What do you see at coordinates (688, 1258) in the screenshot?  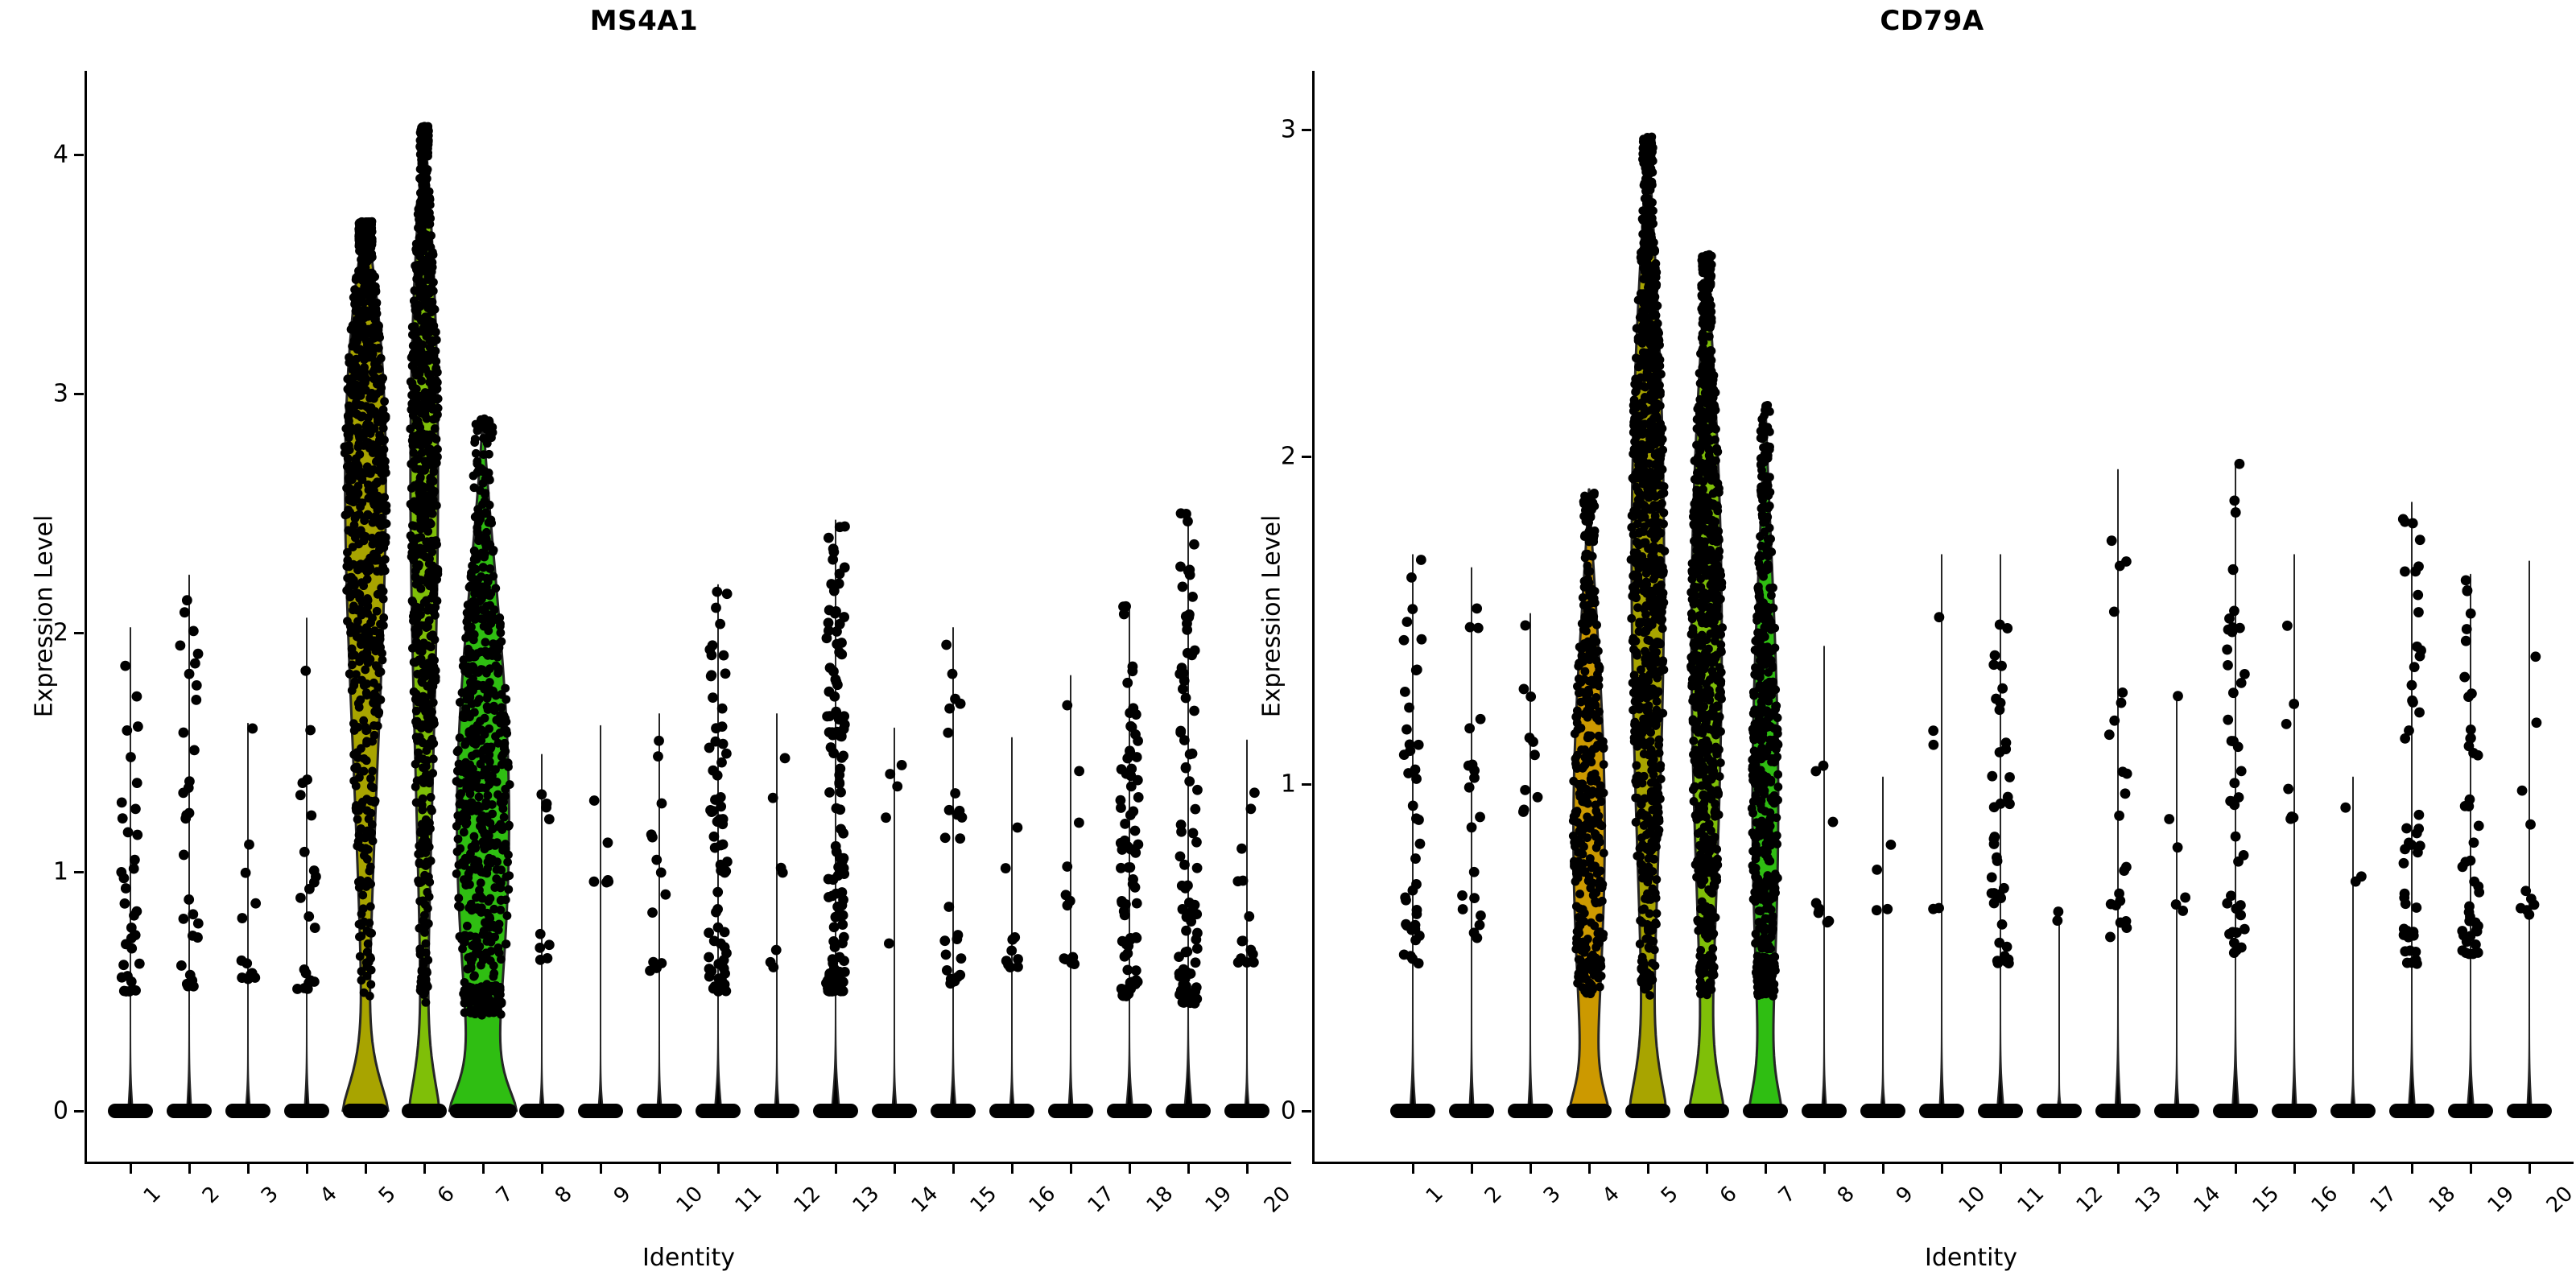 I see `x-axis-label-ms4a1: Identity` at bounding box center [688, 1258].